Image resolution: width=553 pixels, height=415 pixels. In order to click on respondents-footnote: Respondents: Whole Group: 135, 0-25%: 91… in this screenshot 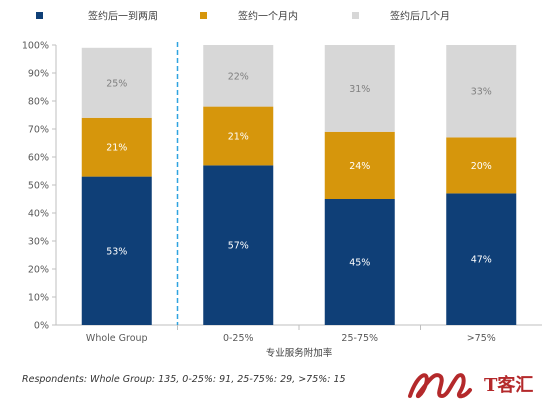, I will do `click(184, 379)`.